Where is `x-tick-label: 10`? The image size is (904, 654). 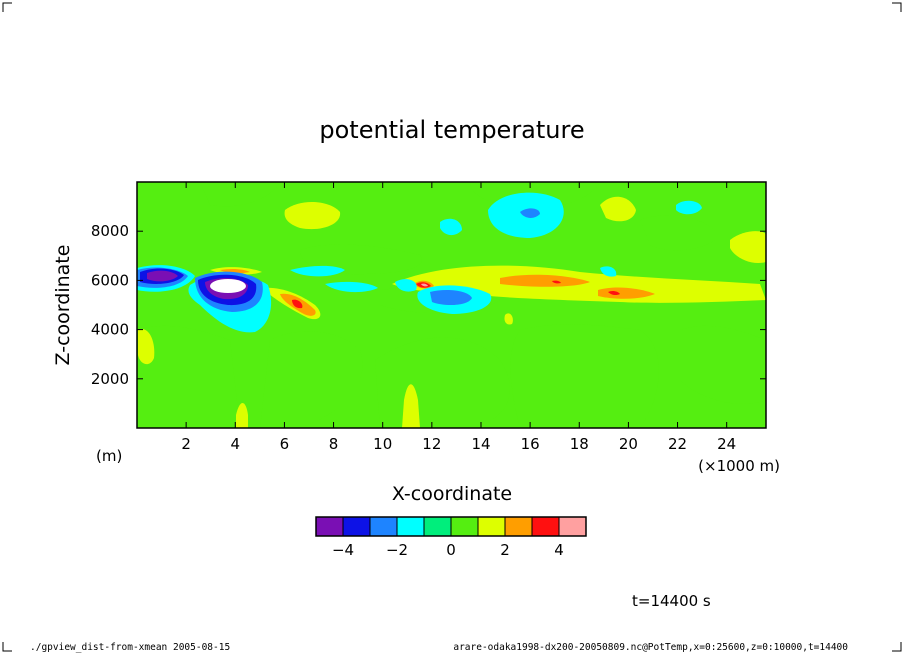
x-tick-label: 10 is located at coordinates (382, 444).